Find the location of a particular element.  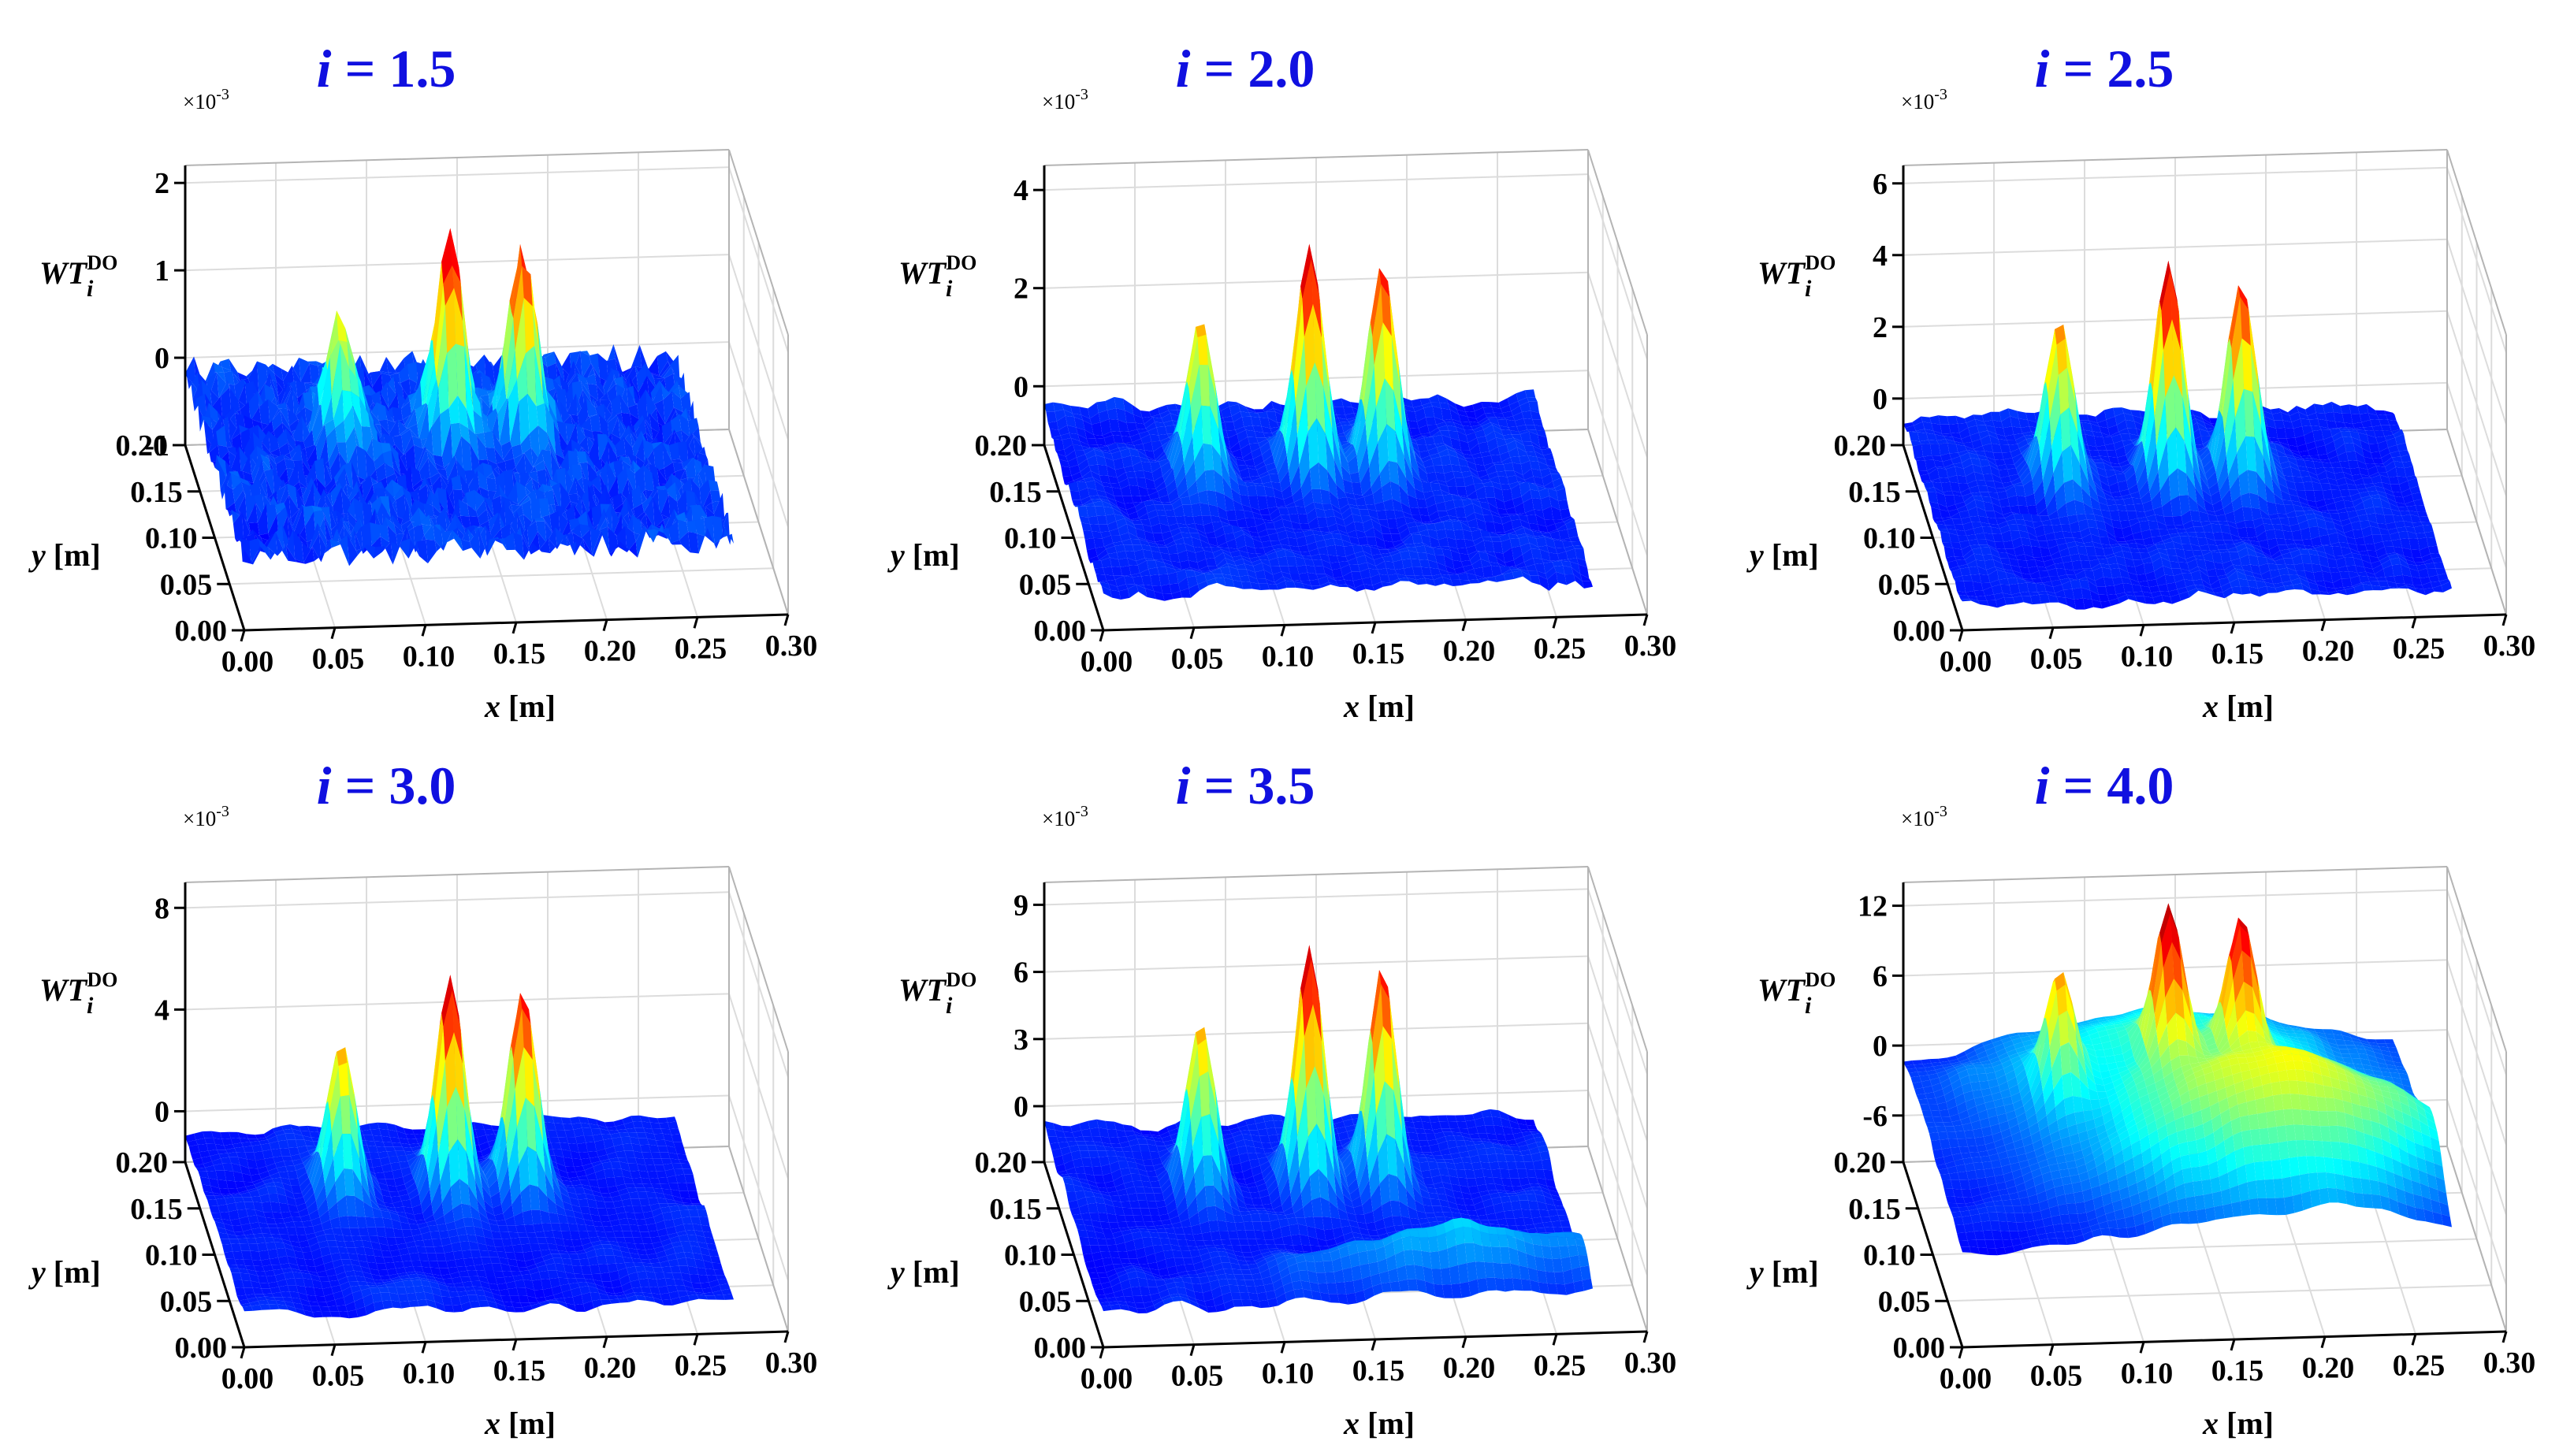

z-tick-label: 0 is located at coordinates (1021, 386).